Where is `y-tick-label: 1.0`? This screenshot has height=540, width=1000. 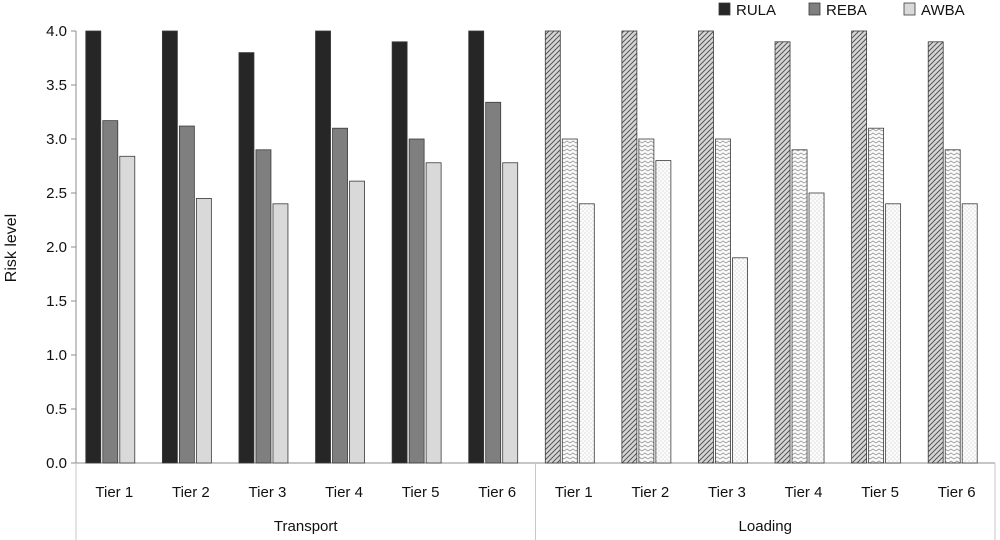
y-tick-label: 1.0 is located at coordinates (56, 355).